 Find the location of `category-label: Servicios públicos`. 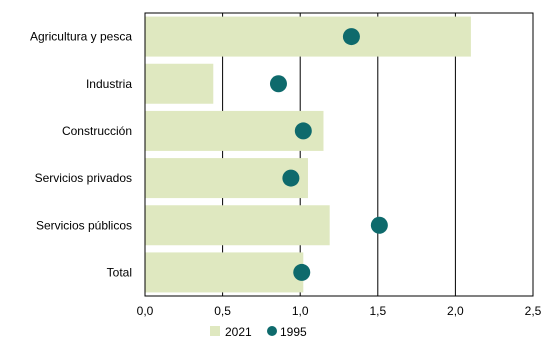

category-label: Servicios públicos is located at coordinates (84, 225).